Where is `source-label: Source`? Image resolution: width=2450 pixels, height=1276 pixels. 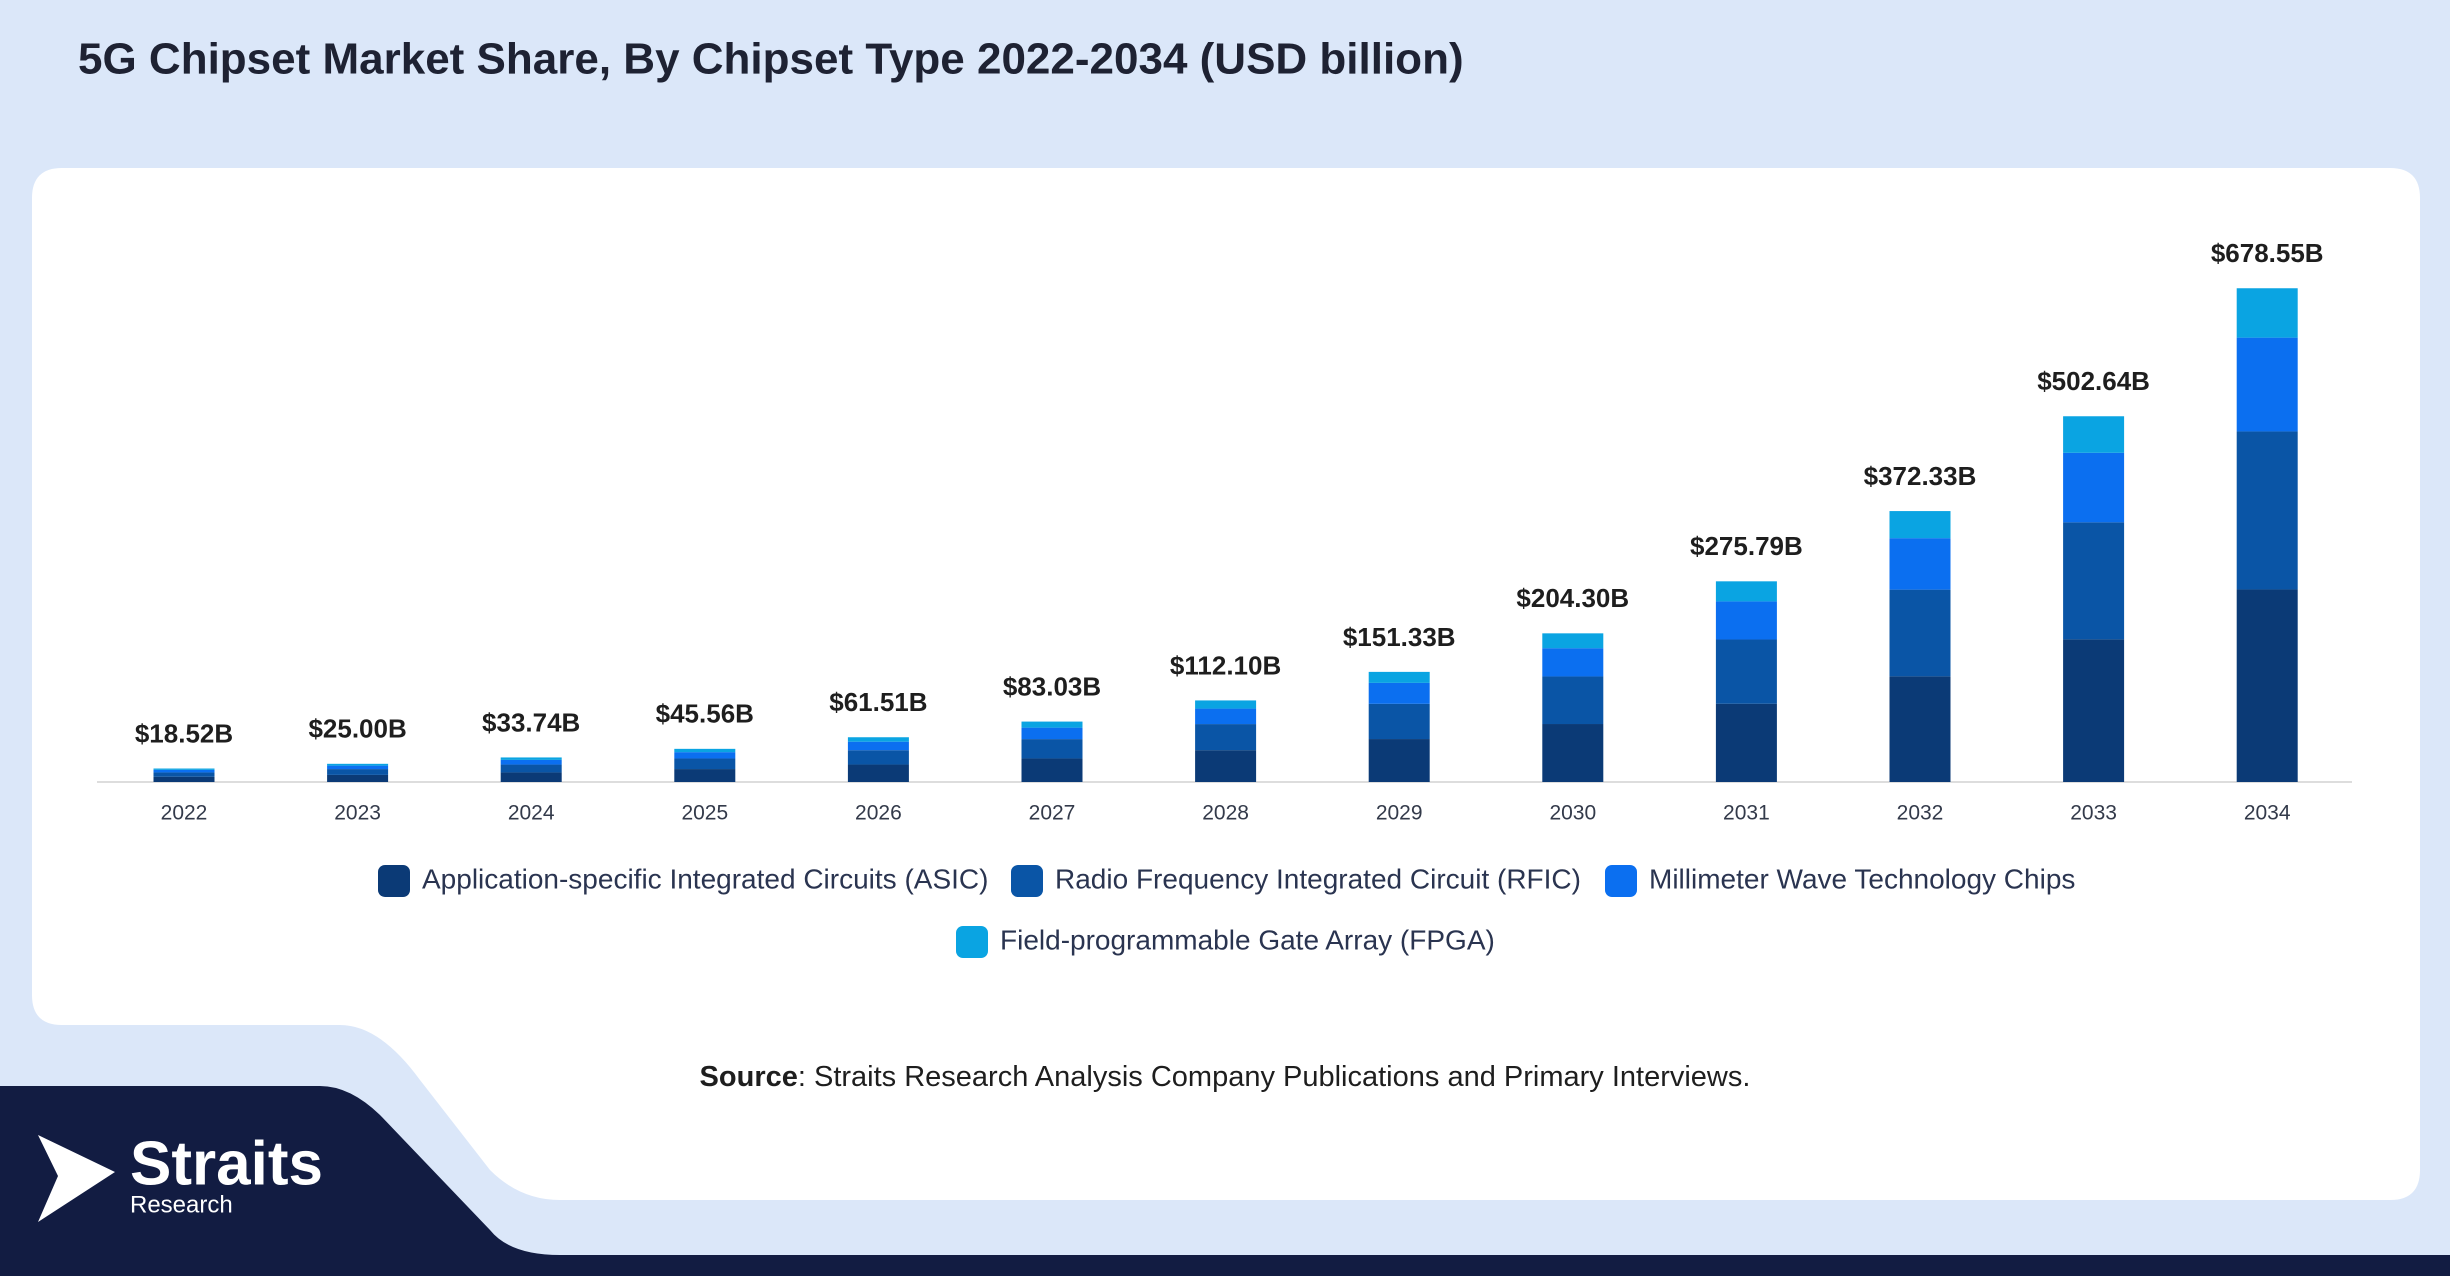 source-label: Source is located at coordinates (749, 1077).